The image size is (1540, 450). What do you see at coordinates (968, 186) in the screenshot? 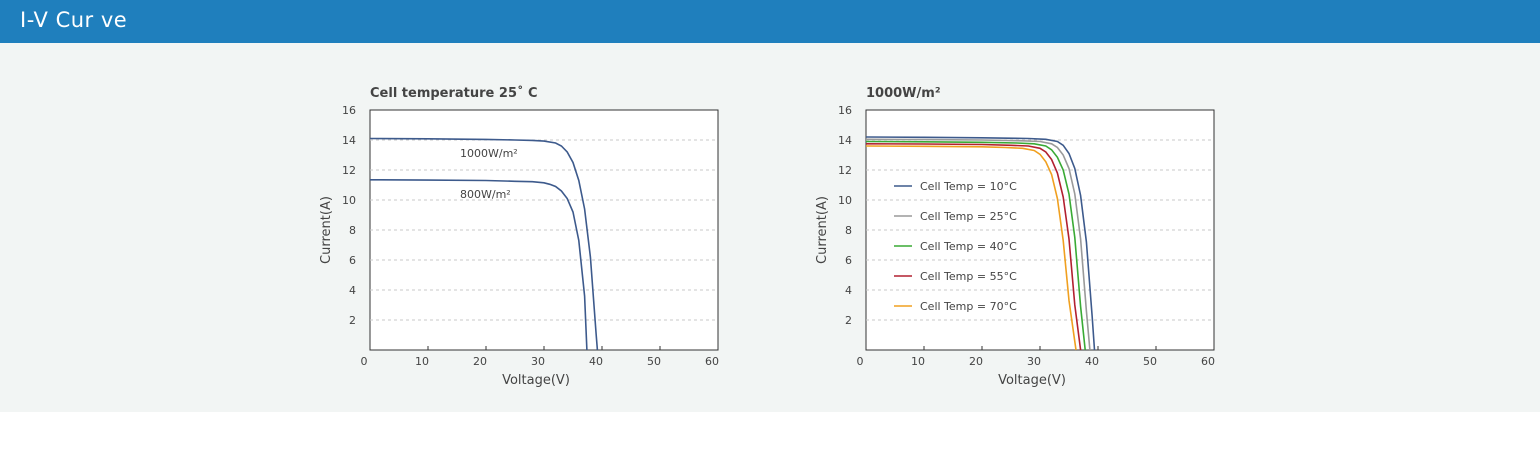
I see `legend-label: Cell Temp = 10°C` at bounding box center [968, 186].